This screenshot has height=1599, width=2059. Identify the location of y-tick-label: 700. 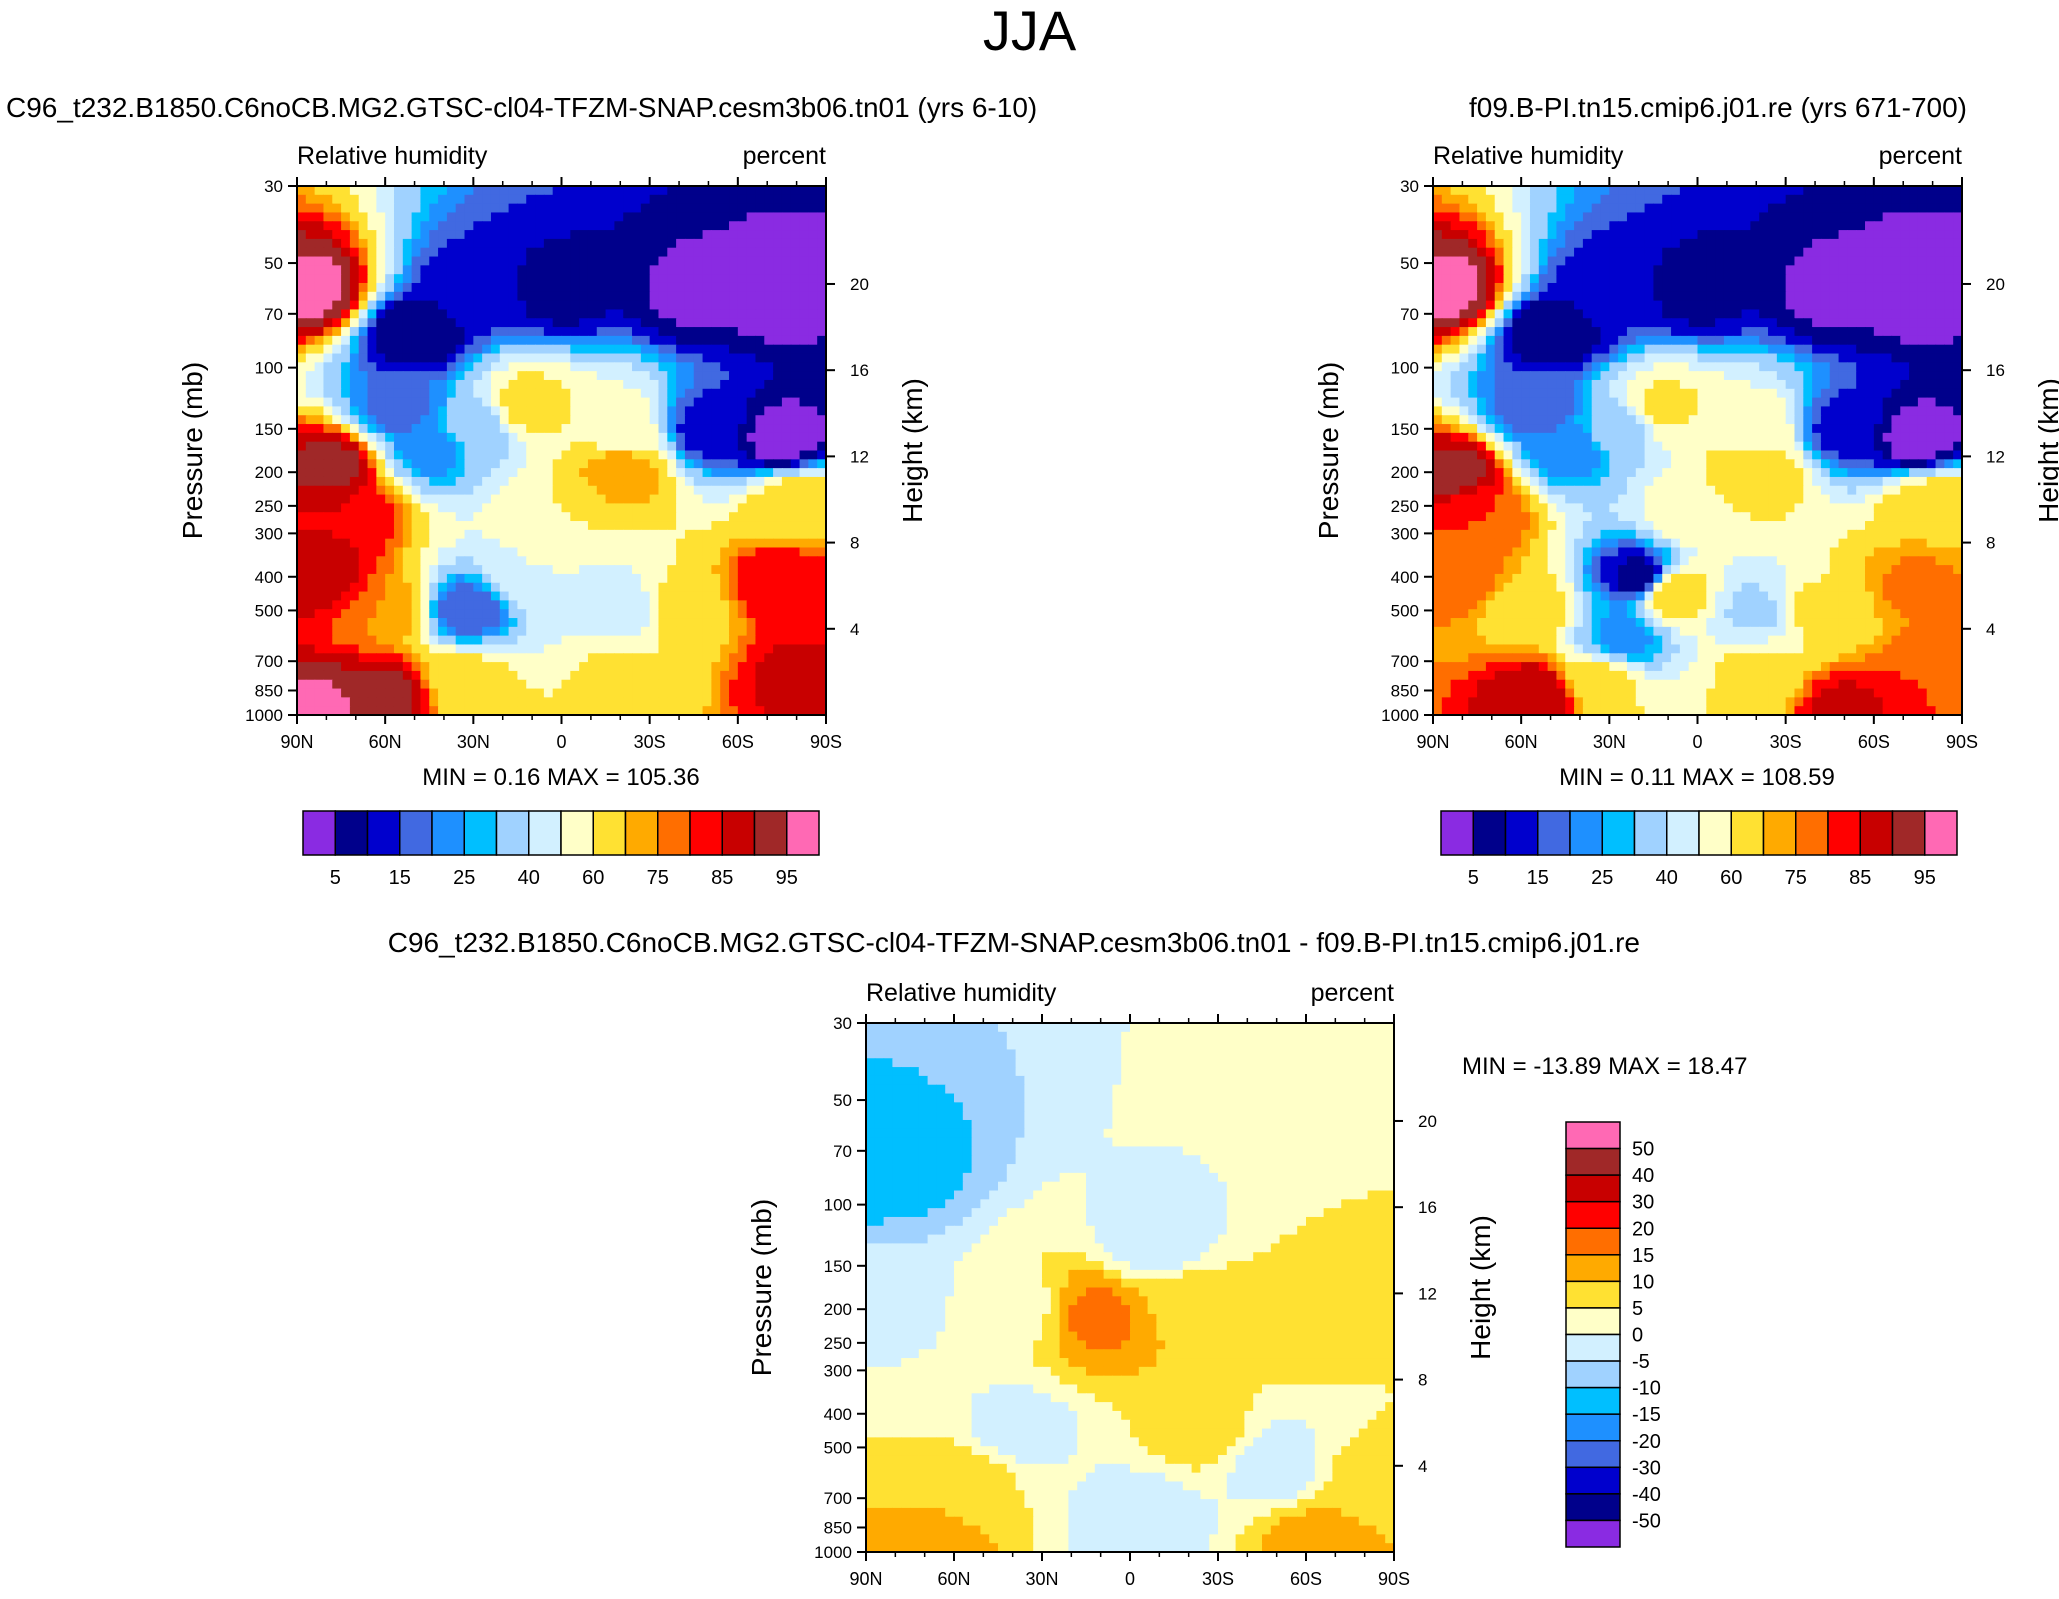
(269, 661).